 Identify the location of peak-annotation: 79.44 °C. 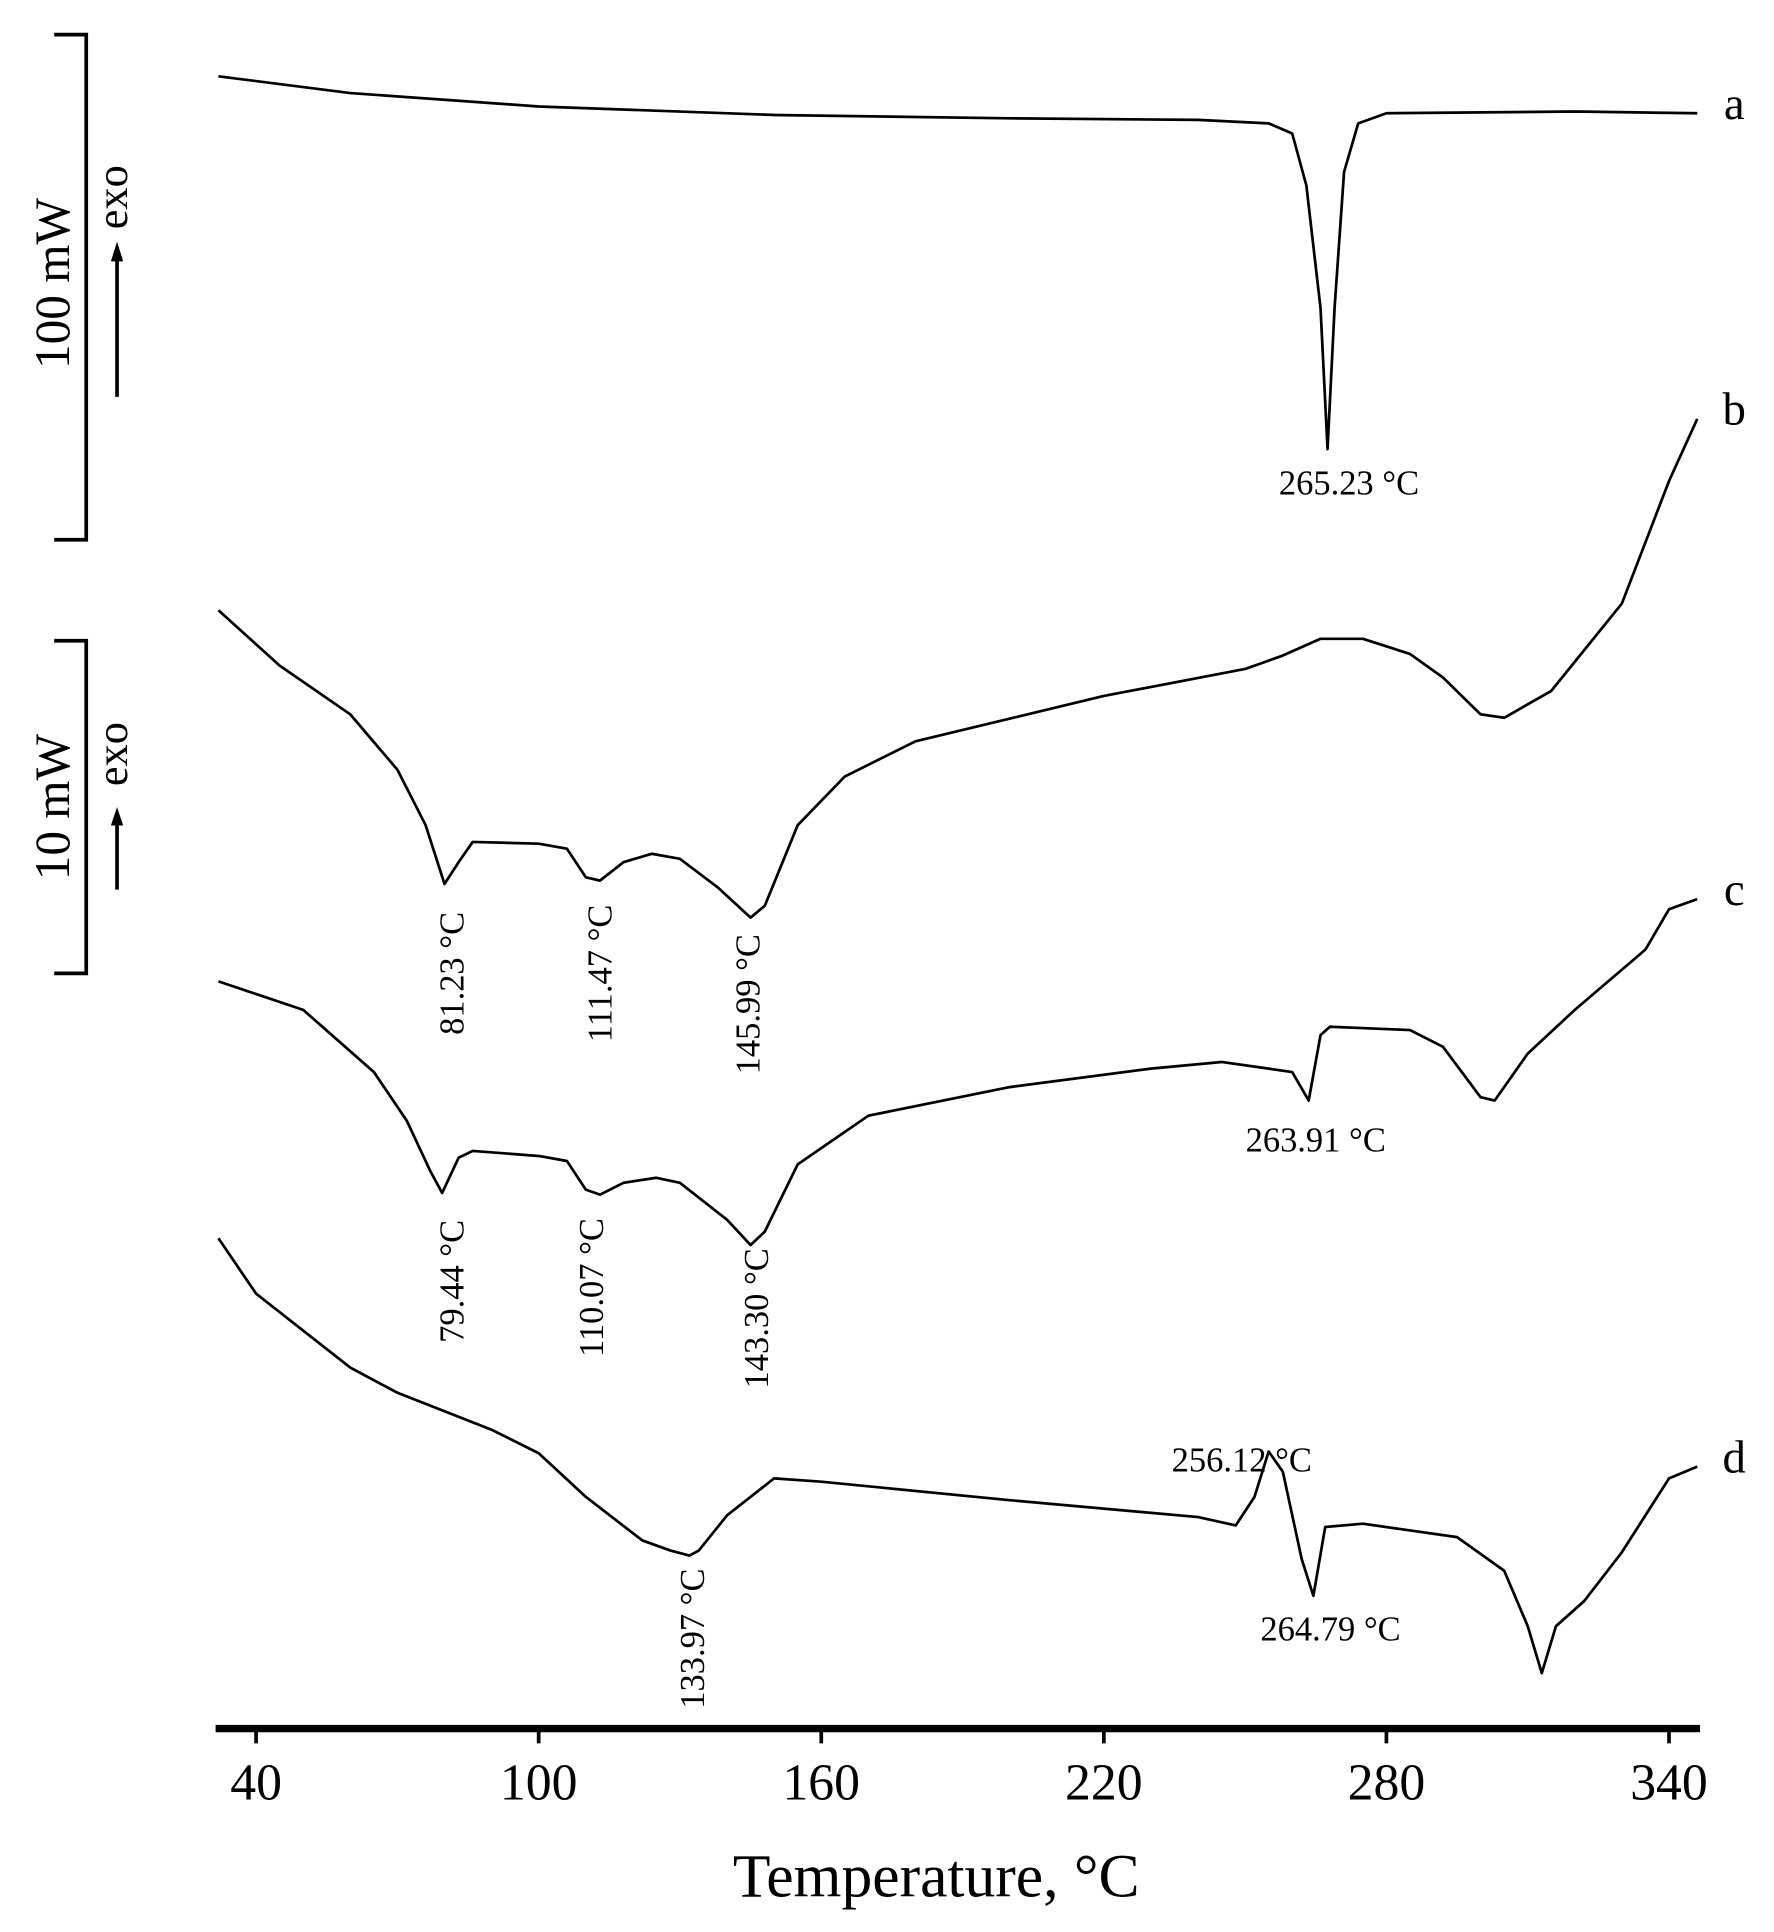
(453, 1281).